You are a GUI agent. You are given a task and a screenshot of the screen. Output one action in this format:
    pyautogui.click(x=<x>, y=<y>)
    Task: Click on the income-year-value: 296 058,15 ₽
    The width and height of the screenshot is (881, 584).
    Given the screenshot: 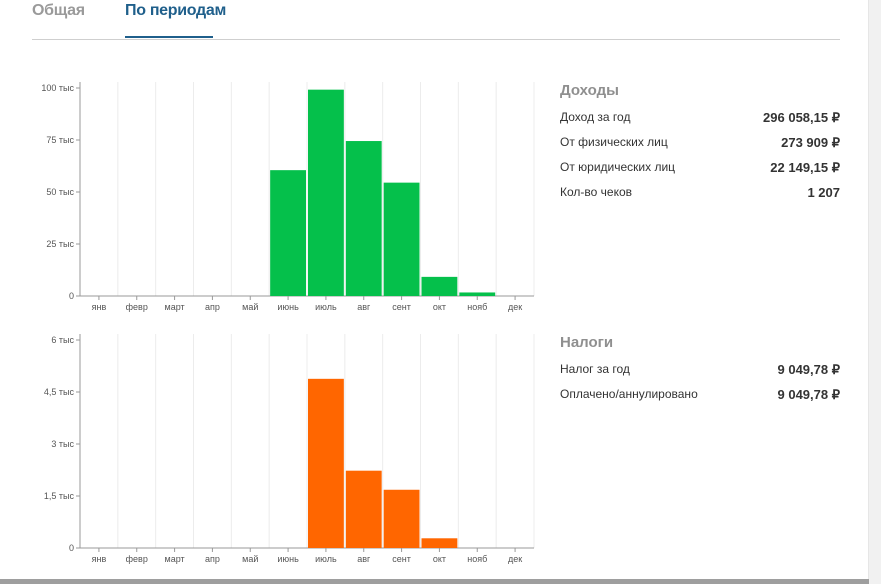 What is the action you would take?
    pyautogui.click(x=801, y=117)
    